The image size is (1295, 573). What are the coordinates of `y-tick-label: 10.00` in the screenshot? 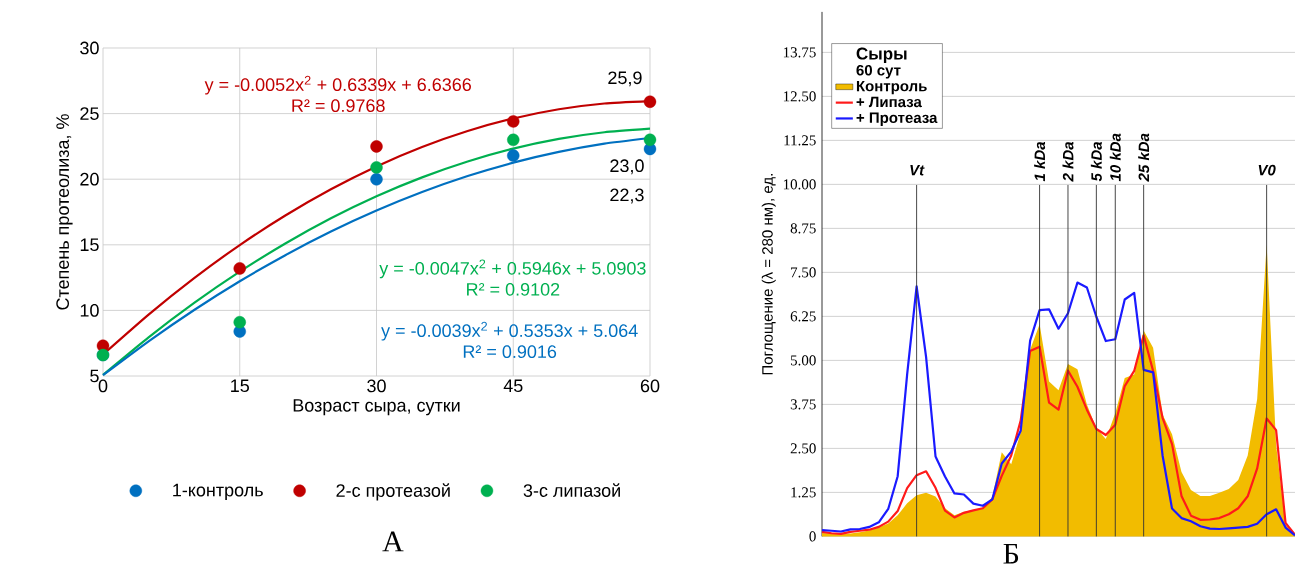 It's located at (799, 184).